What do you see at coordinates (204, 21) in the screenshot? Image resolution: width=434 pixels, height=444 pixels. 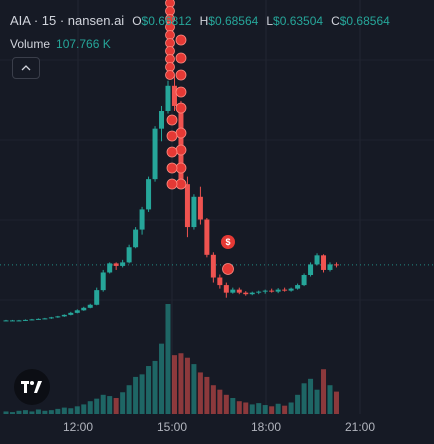 I see `ohlc-high-key: H` at bounding box center [204, 21].